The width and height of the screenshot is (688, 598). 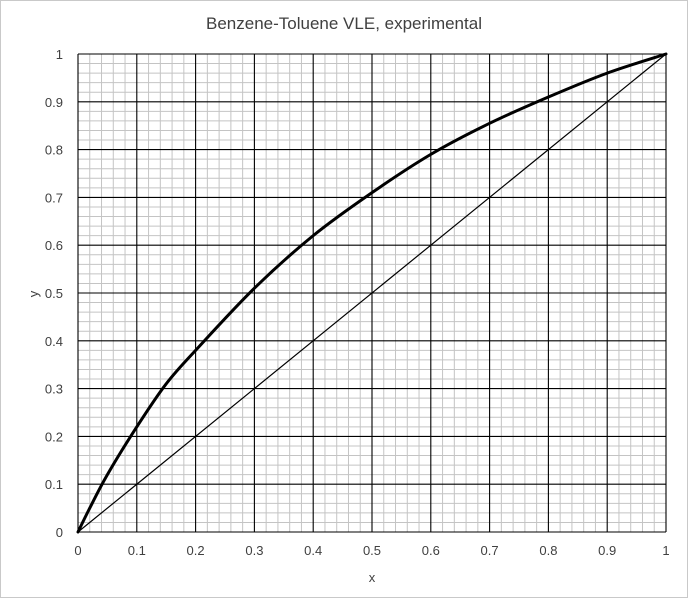 I want to click on x-tick-label: 0.3, so click(x=254, y=550).